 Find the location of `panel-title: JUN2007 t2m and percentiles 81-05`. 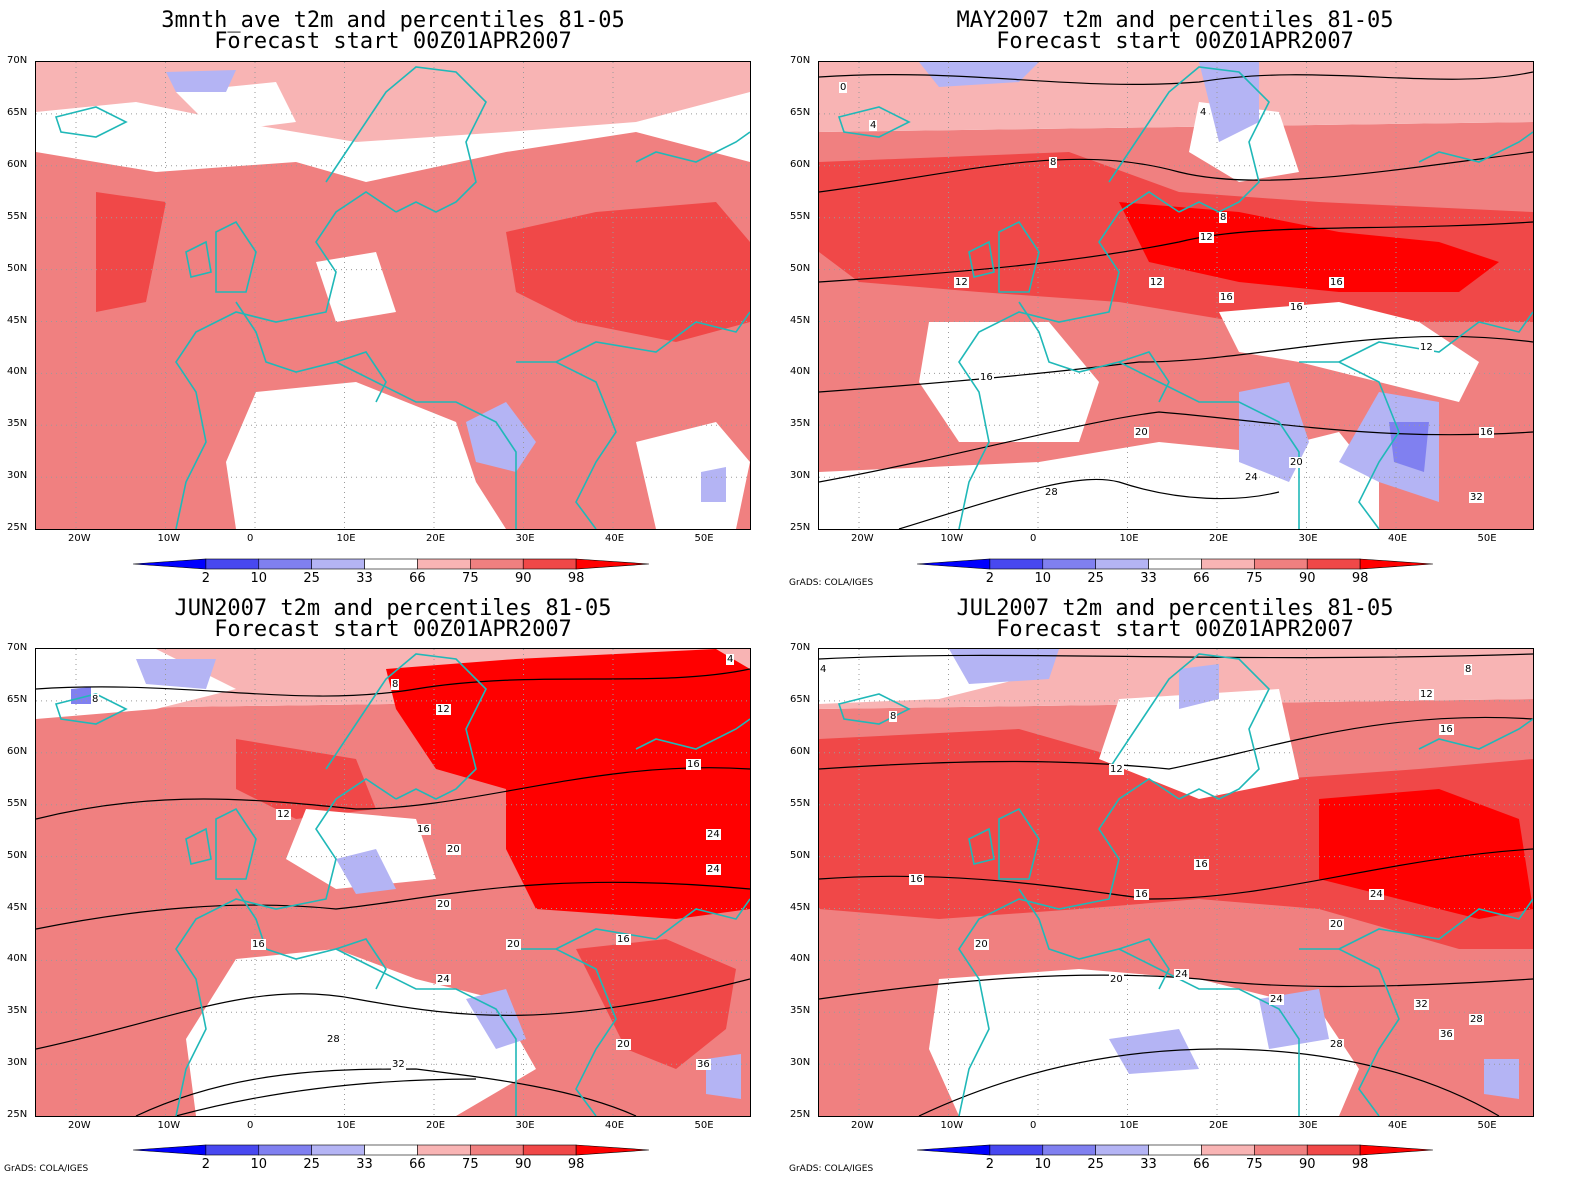

panel-title: JUN2007 t2m and percentiles 81-05 is located at coordinates (393, 608).